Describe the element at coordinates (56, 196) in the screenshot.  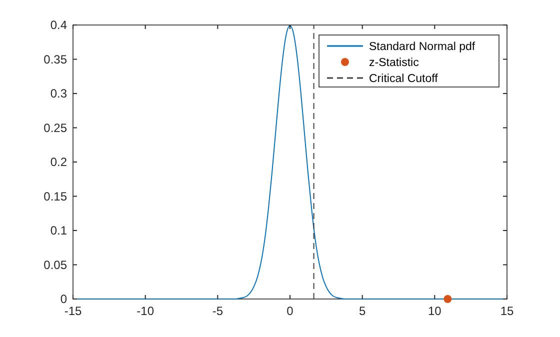
I see `y-tick-label: 0.15` at that location.